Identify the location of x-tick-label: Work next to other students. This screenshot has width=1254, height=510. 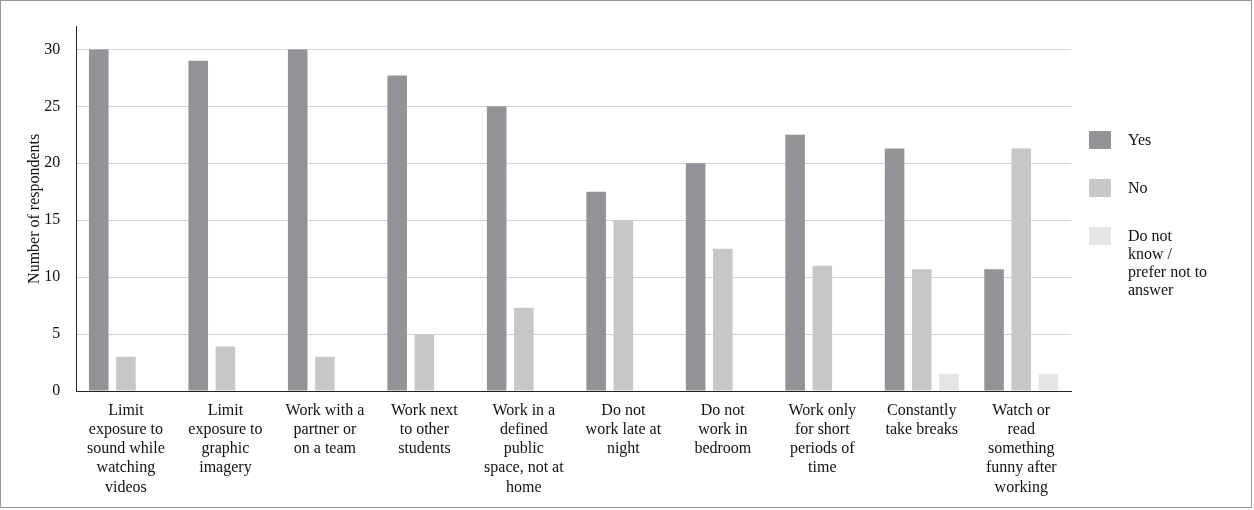
(425, 428).